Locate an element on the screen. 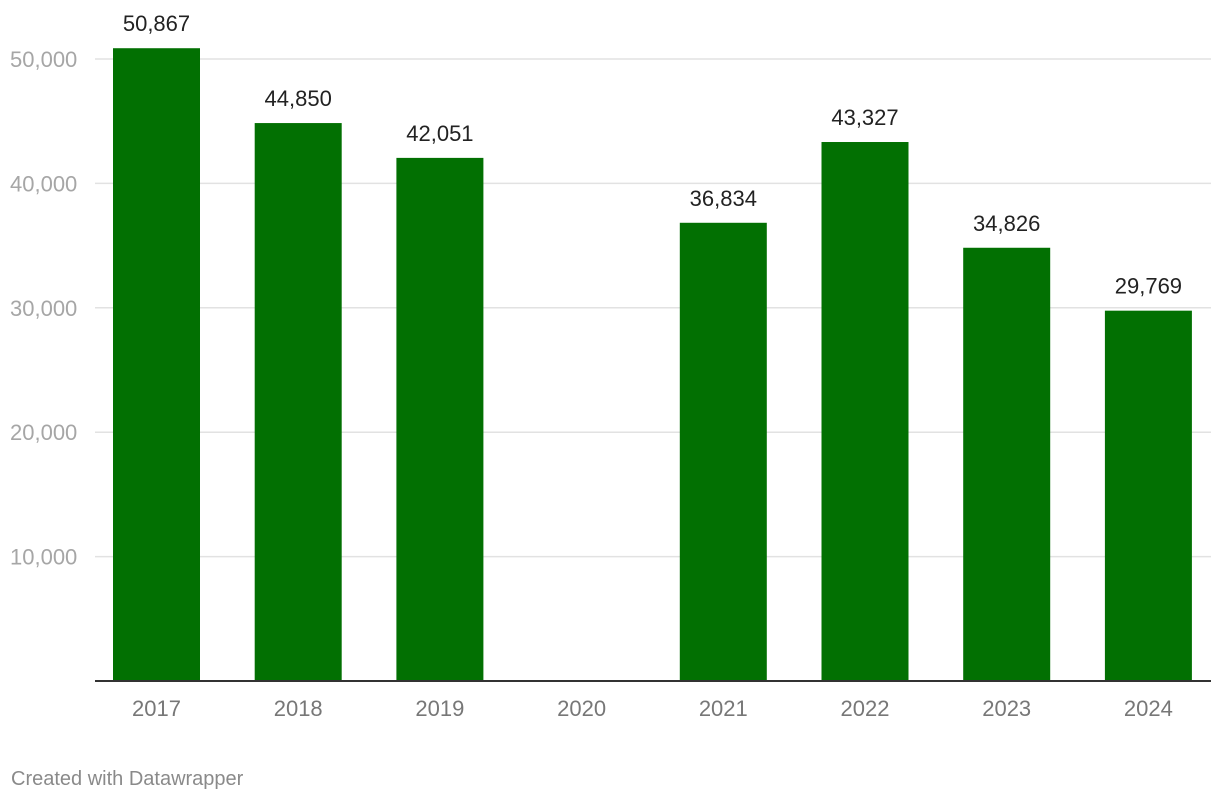  data-label-2018: 44,850 is located at coordinates (298, 98).